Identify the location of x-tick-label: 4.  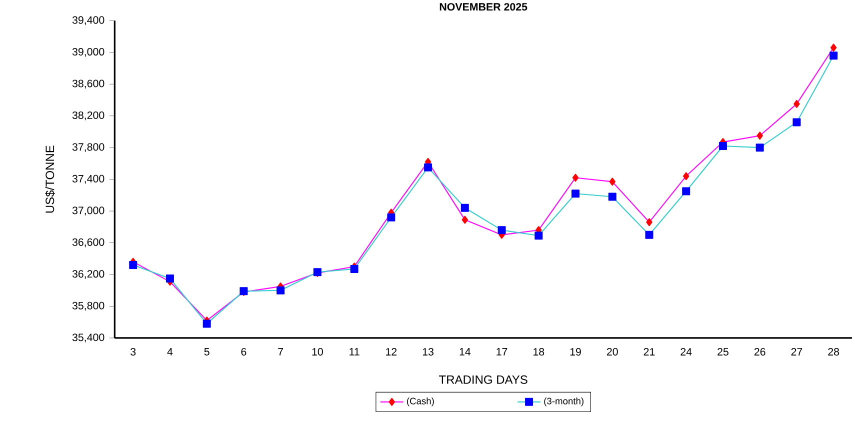
(170, 352).